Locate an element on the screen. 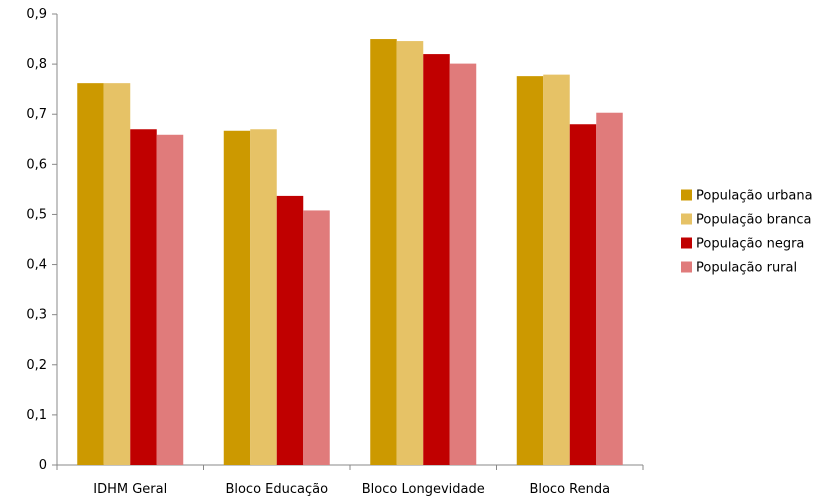 This screenshot has width=837, height=497. x-category-label: IDHM Geral is located at coordinates (130, 489).